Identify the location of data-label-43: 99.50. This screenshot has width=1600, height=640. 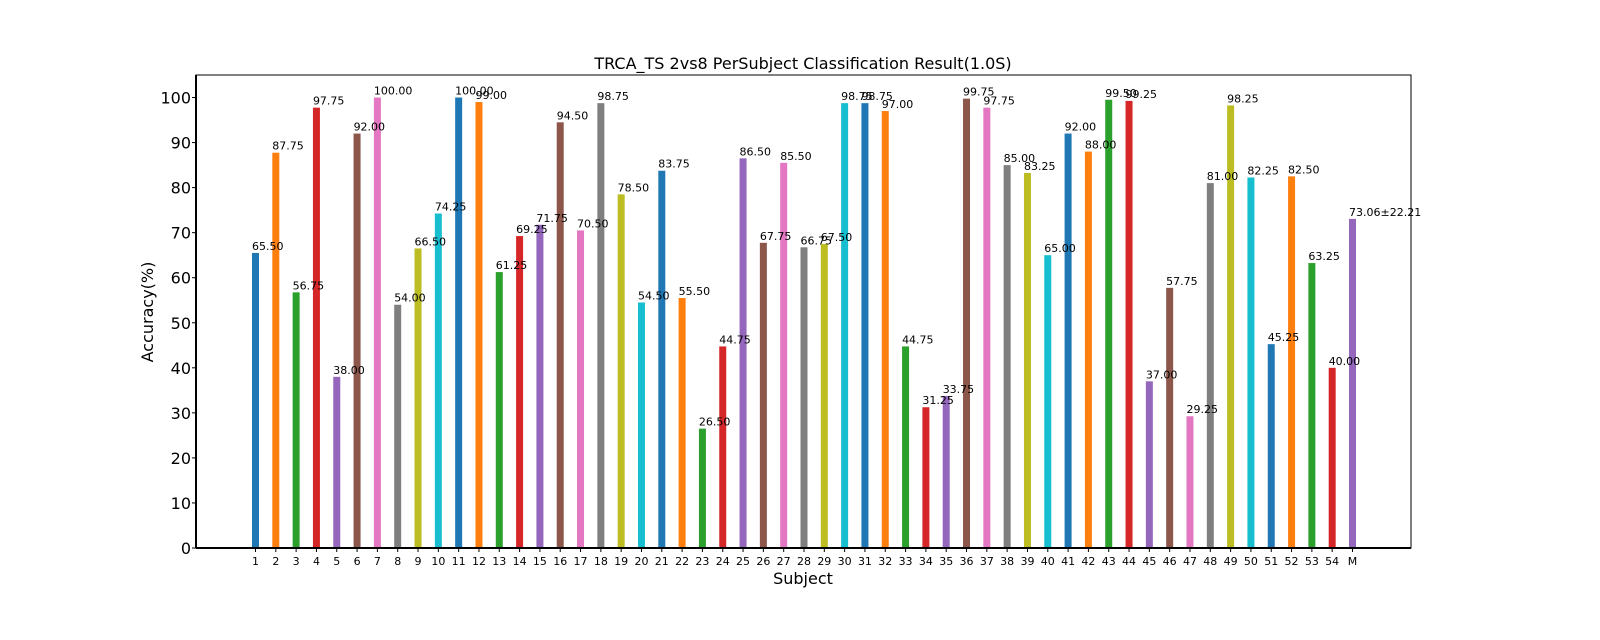
(1121, 93).